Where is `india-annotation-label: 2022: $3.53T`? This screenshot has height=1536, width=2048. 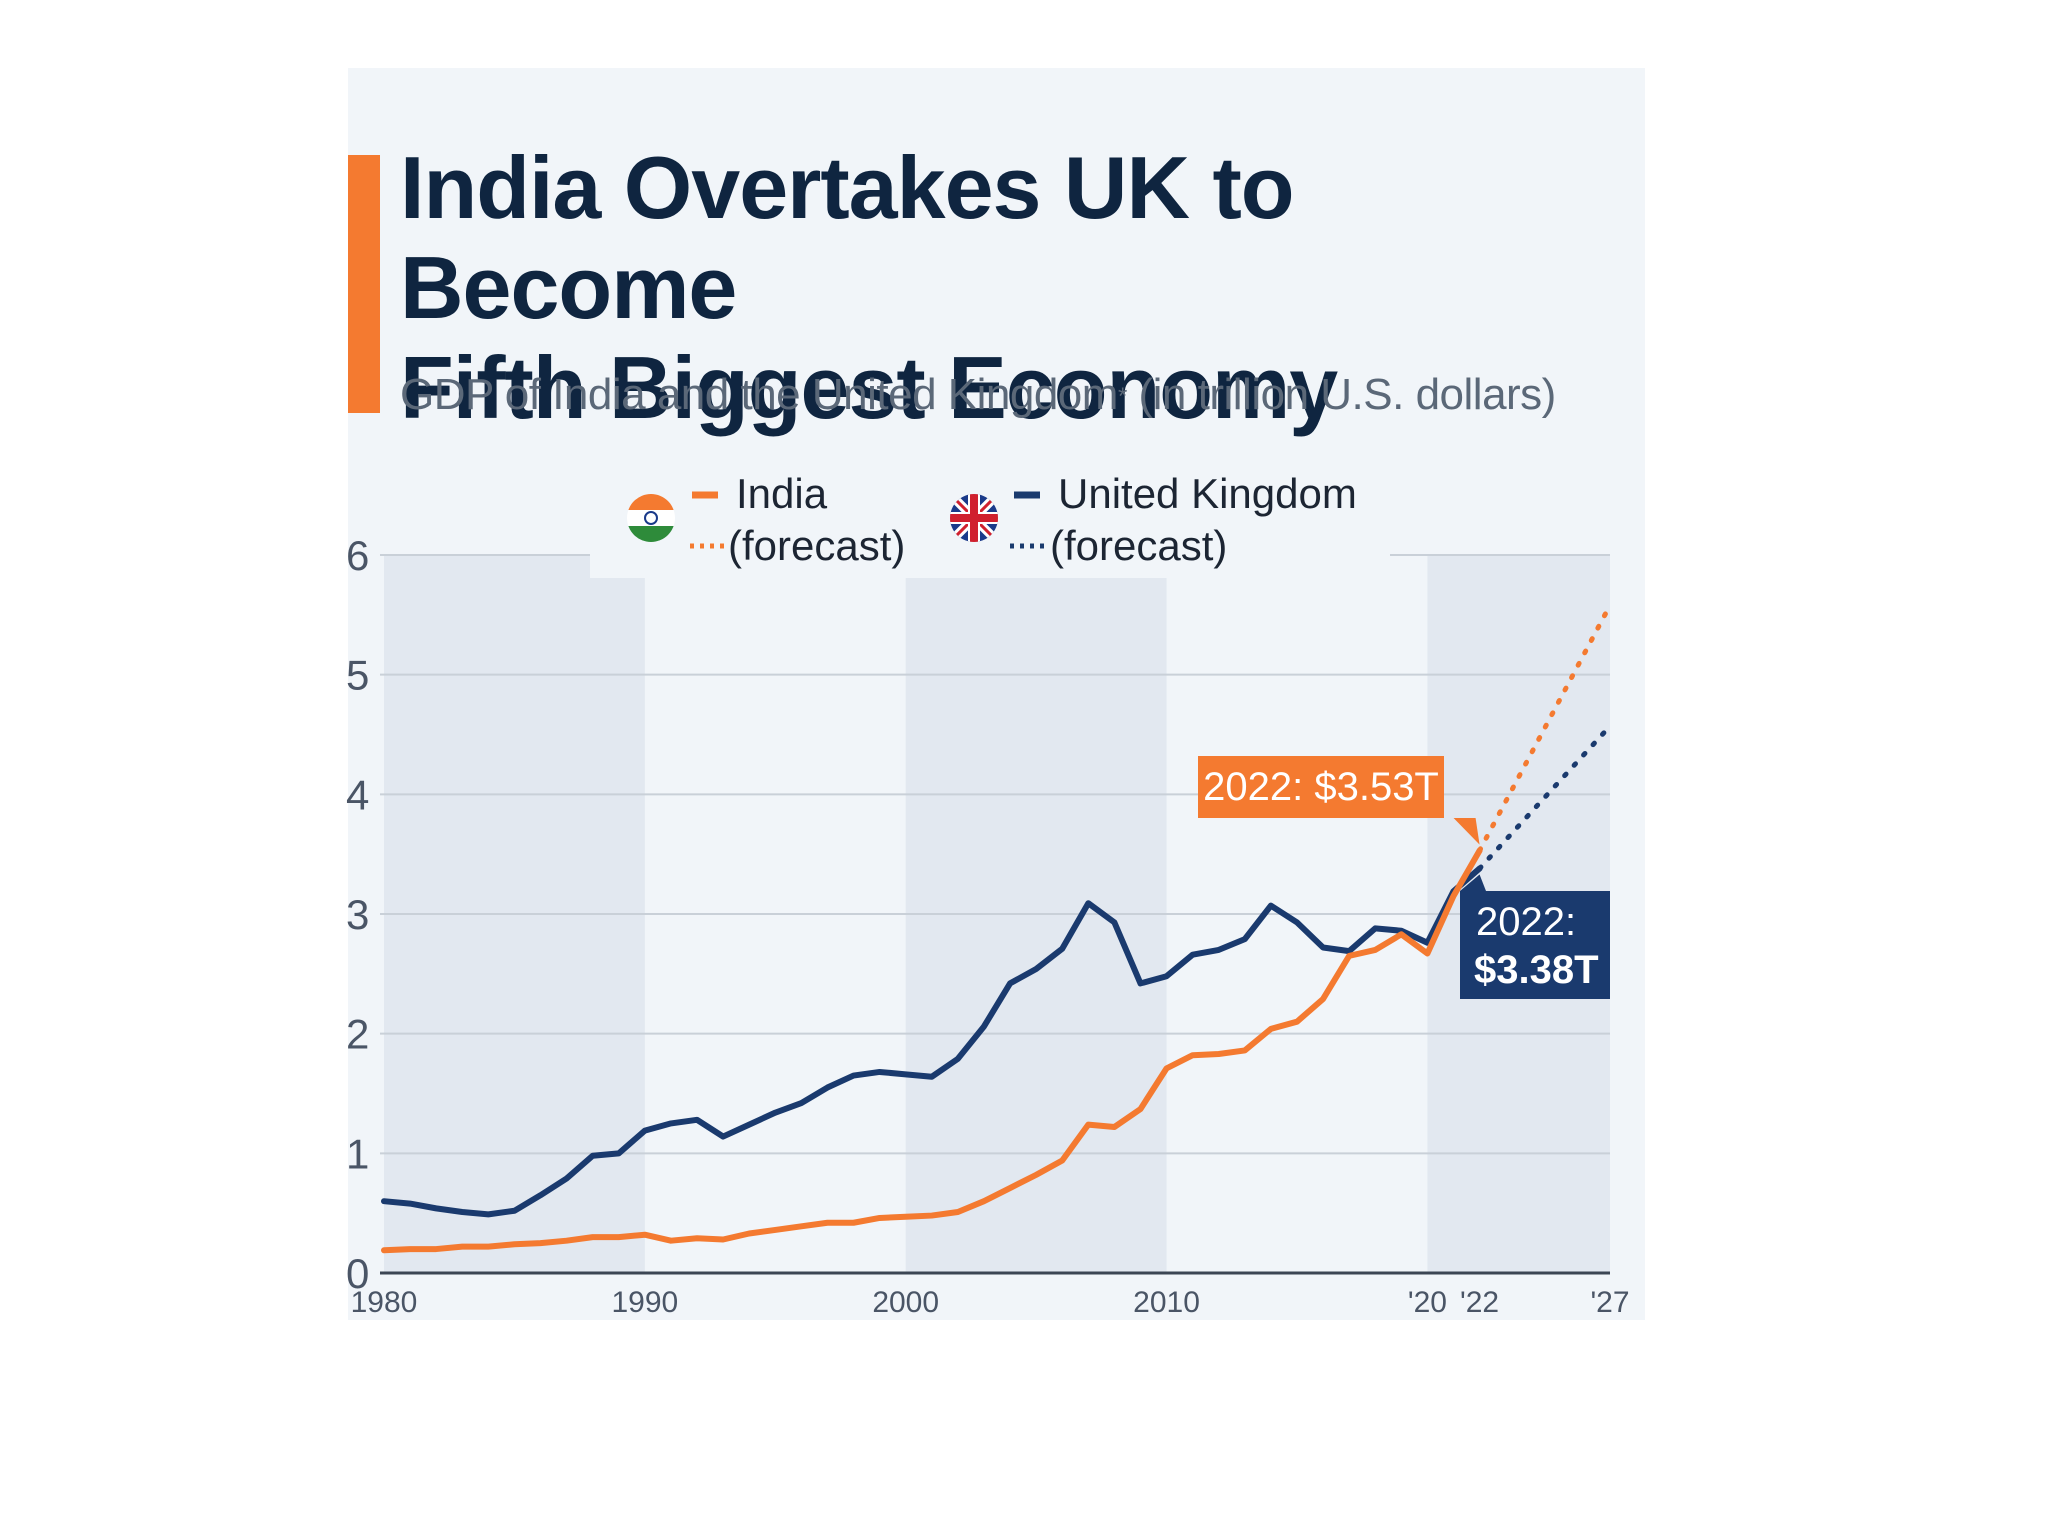
india-annotation-label: 2022: $3.53T is located at coordinates (1321, 787).